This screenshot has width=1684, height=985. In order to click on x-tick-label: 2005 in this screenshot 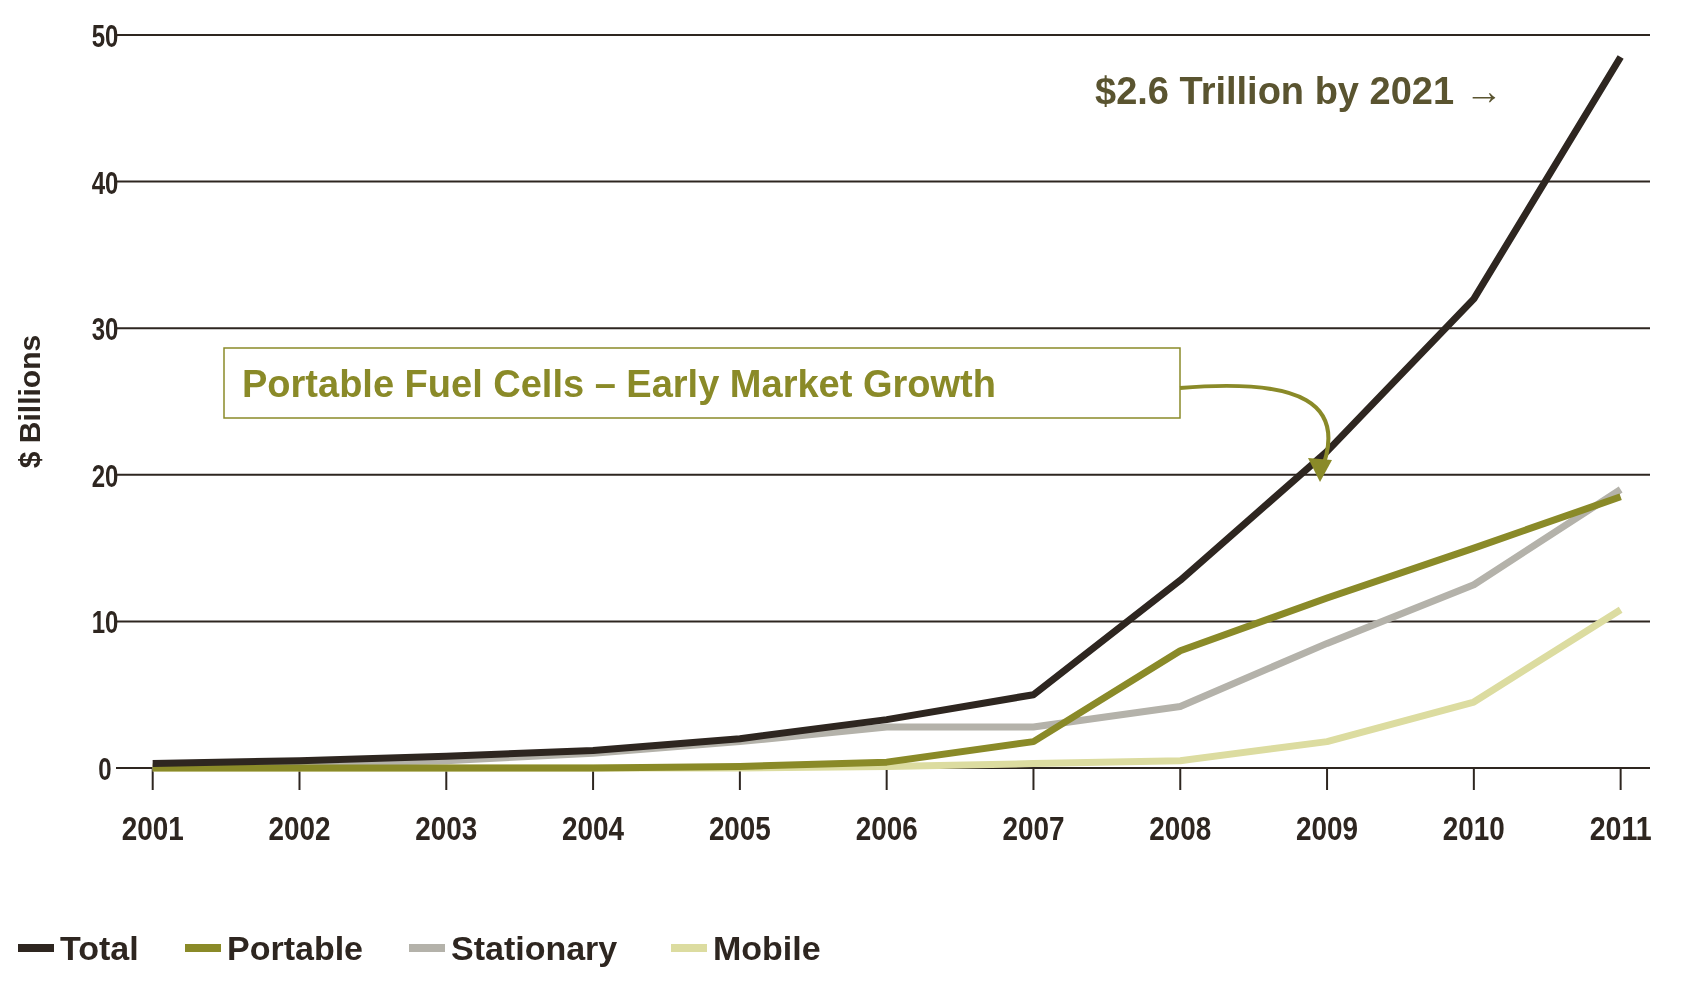, I will do `click(746, 828)`.